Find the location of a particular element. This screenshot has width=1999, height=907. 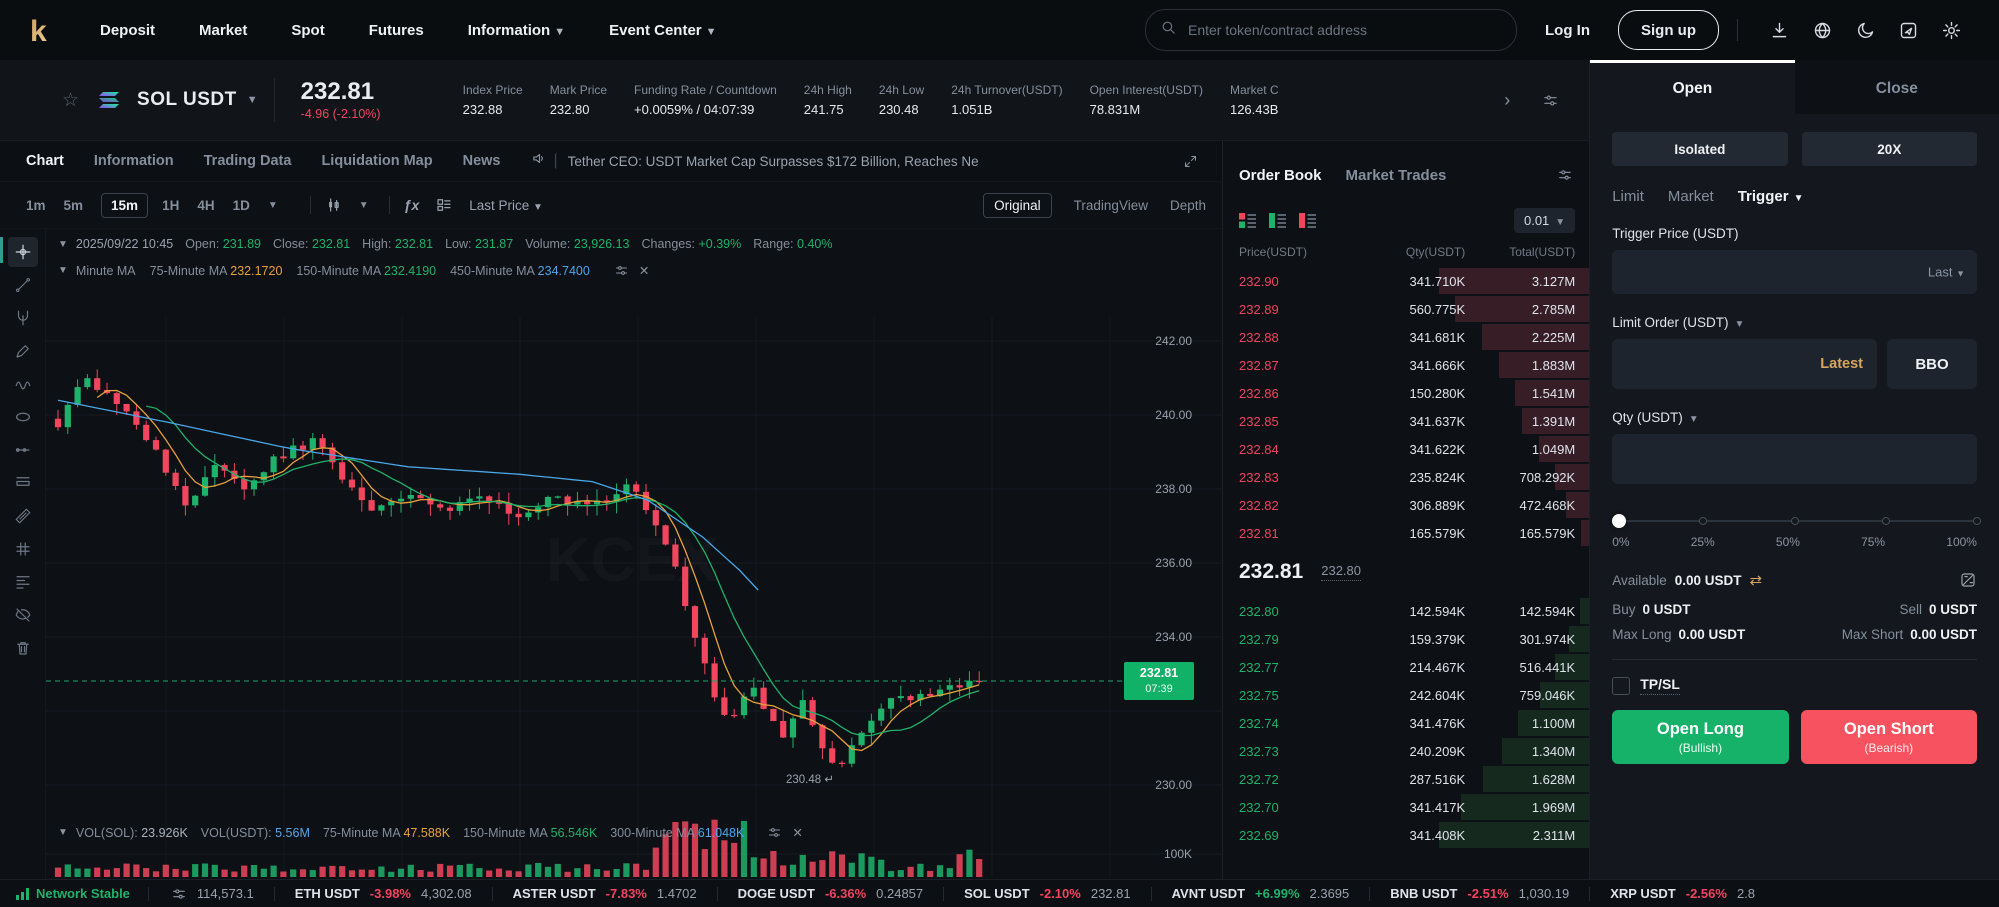

nav-item-market: Market is located at coordinates (223, 30).